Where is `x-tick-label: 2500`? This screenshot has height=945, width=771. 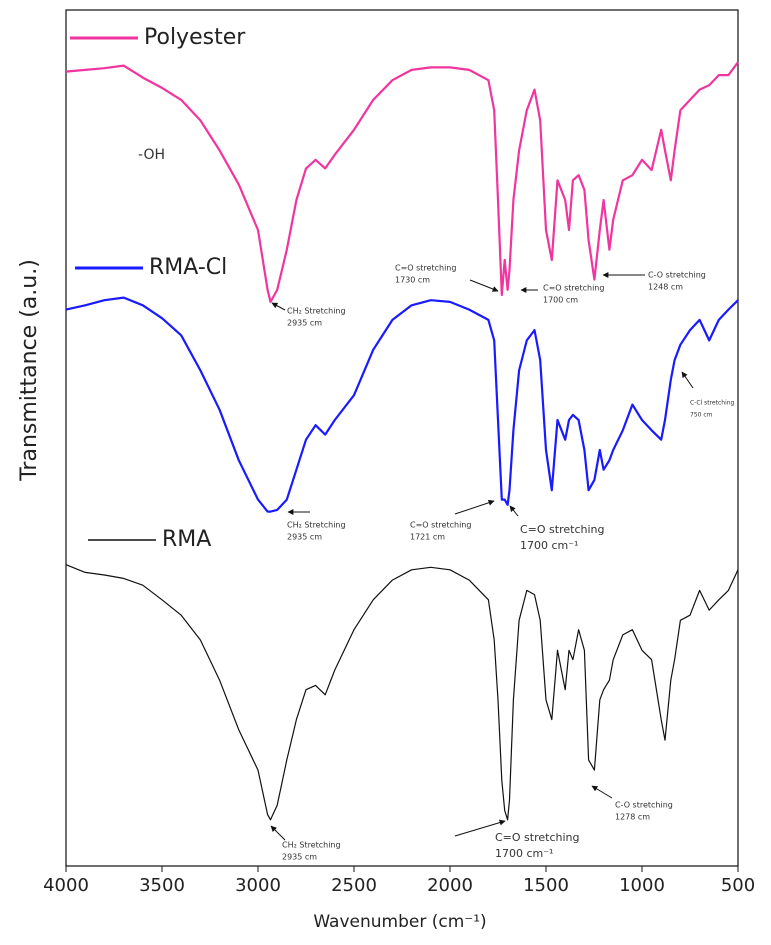 x-tick-label: 2500 is located at coordinates (354, 885).